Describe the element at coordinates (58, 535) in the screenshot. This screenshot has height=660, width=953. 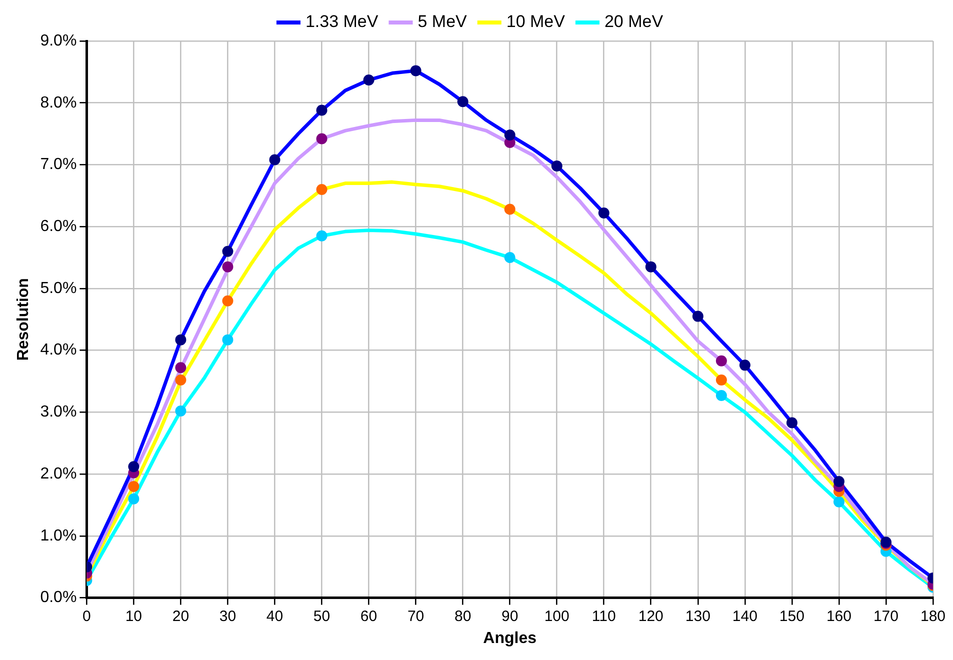
I see `y-tick-label: 1.0%` at that location.